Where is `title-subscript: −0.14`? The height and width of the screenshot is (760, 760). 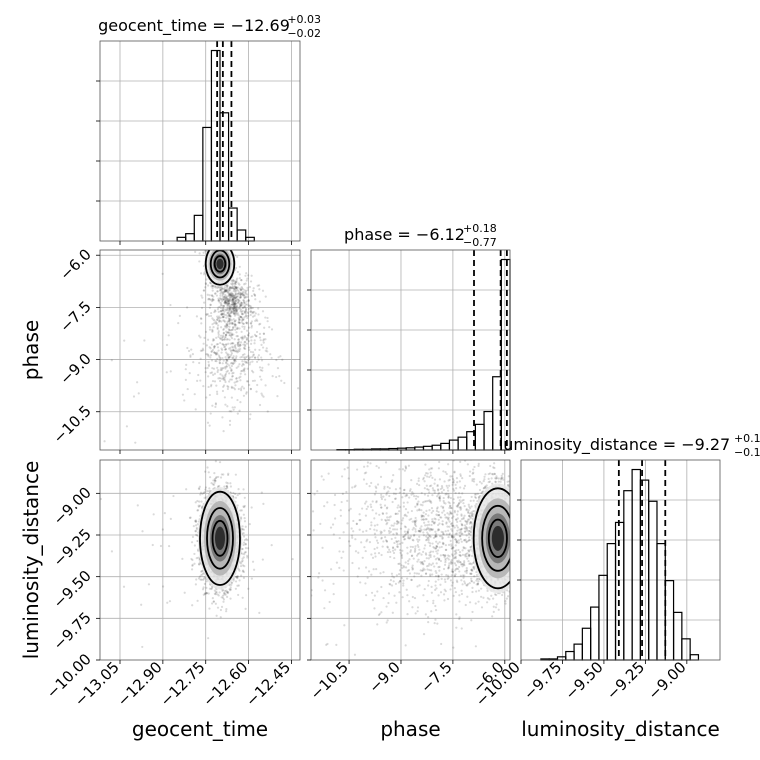 title-subscript: −0.14 is located at coordinates (747, 452).